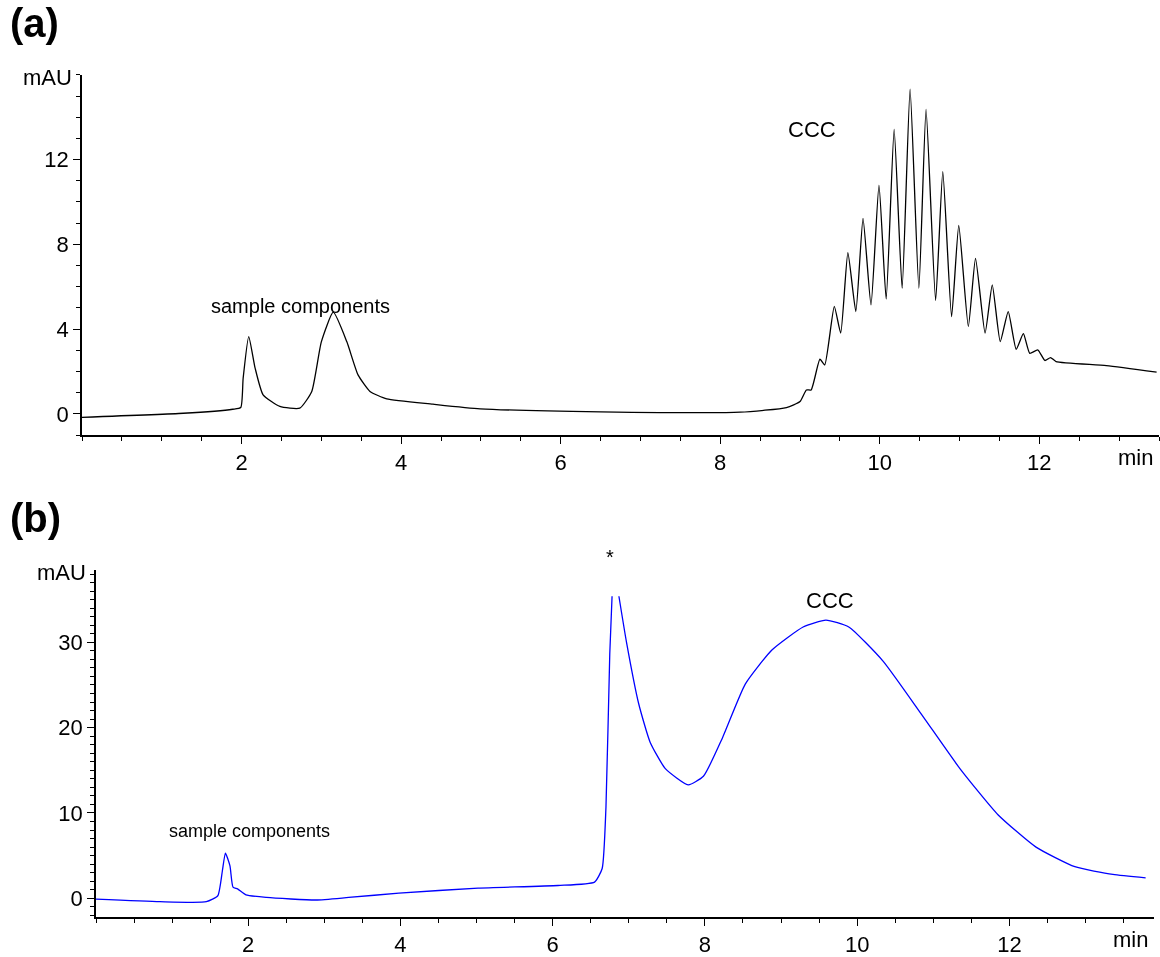 The height and width of the screenshot is (957, 1160). What do you see at coordinates (70, 813) in the screenshot?
I see `y-tick-label: 10` at bounding box center [70, 813].